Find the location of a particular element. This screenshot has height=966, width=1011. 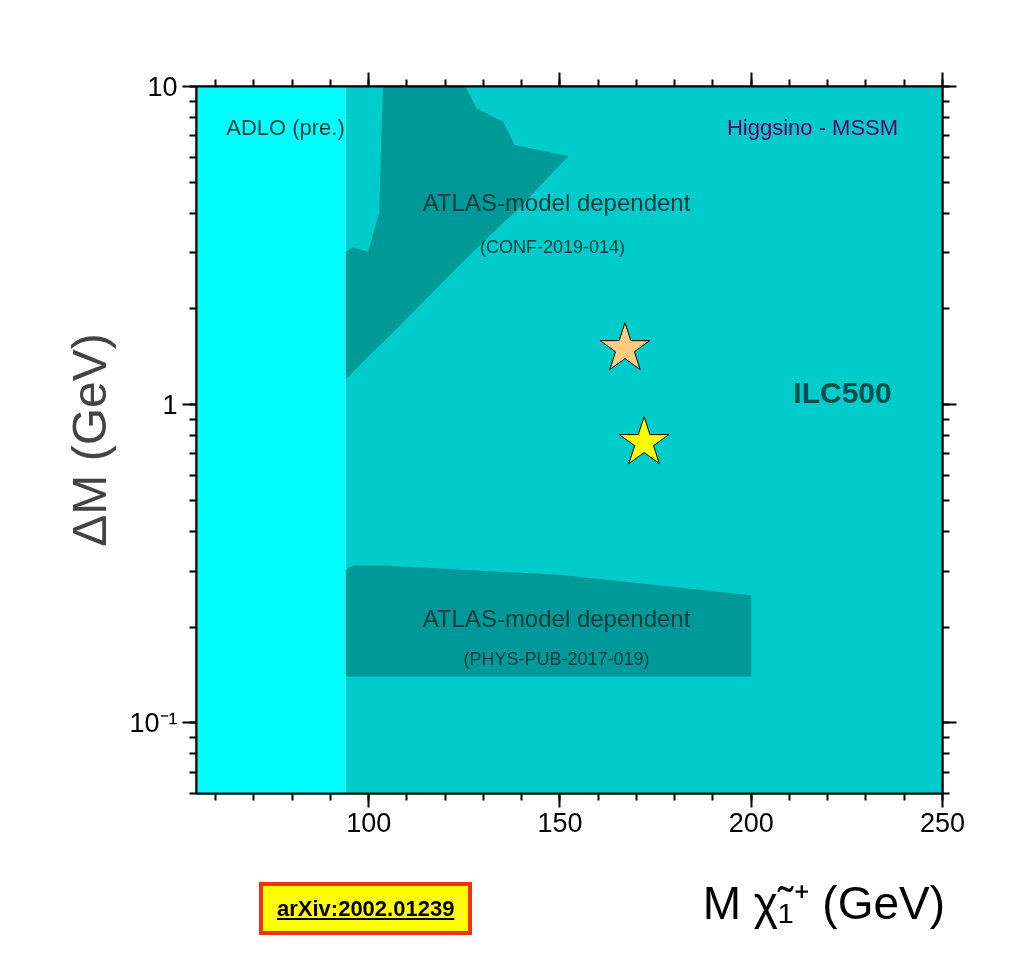

annotation: (CONF-2019-014) is located at coordinates (552, 246).